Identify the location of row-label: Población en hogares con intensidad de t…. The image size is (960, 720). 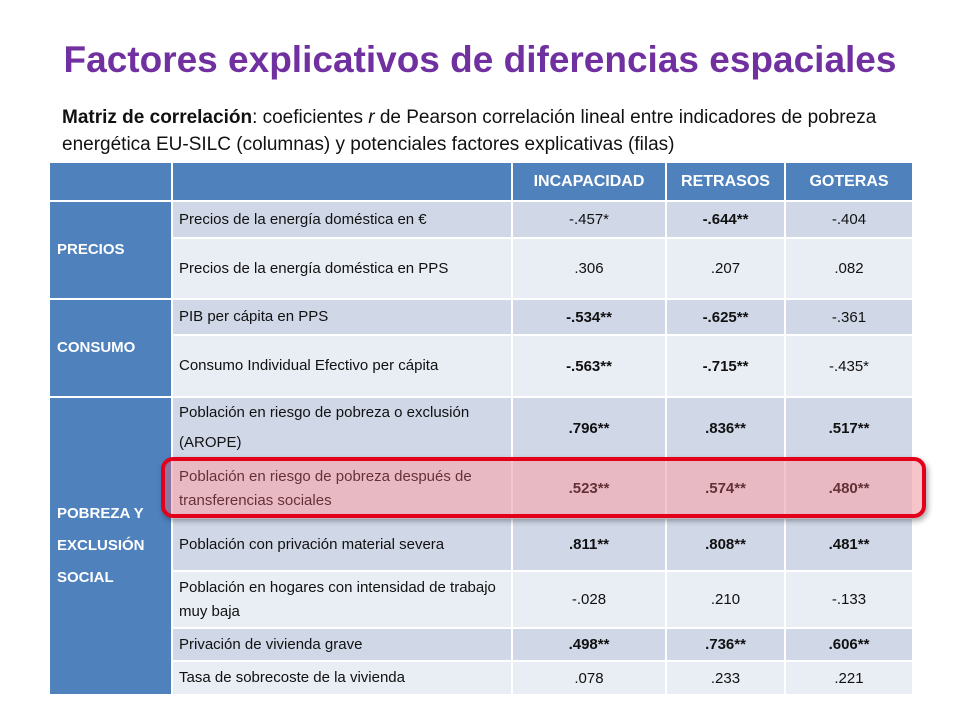
(342, 599).